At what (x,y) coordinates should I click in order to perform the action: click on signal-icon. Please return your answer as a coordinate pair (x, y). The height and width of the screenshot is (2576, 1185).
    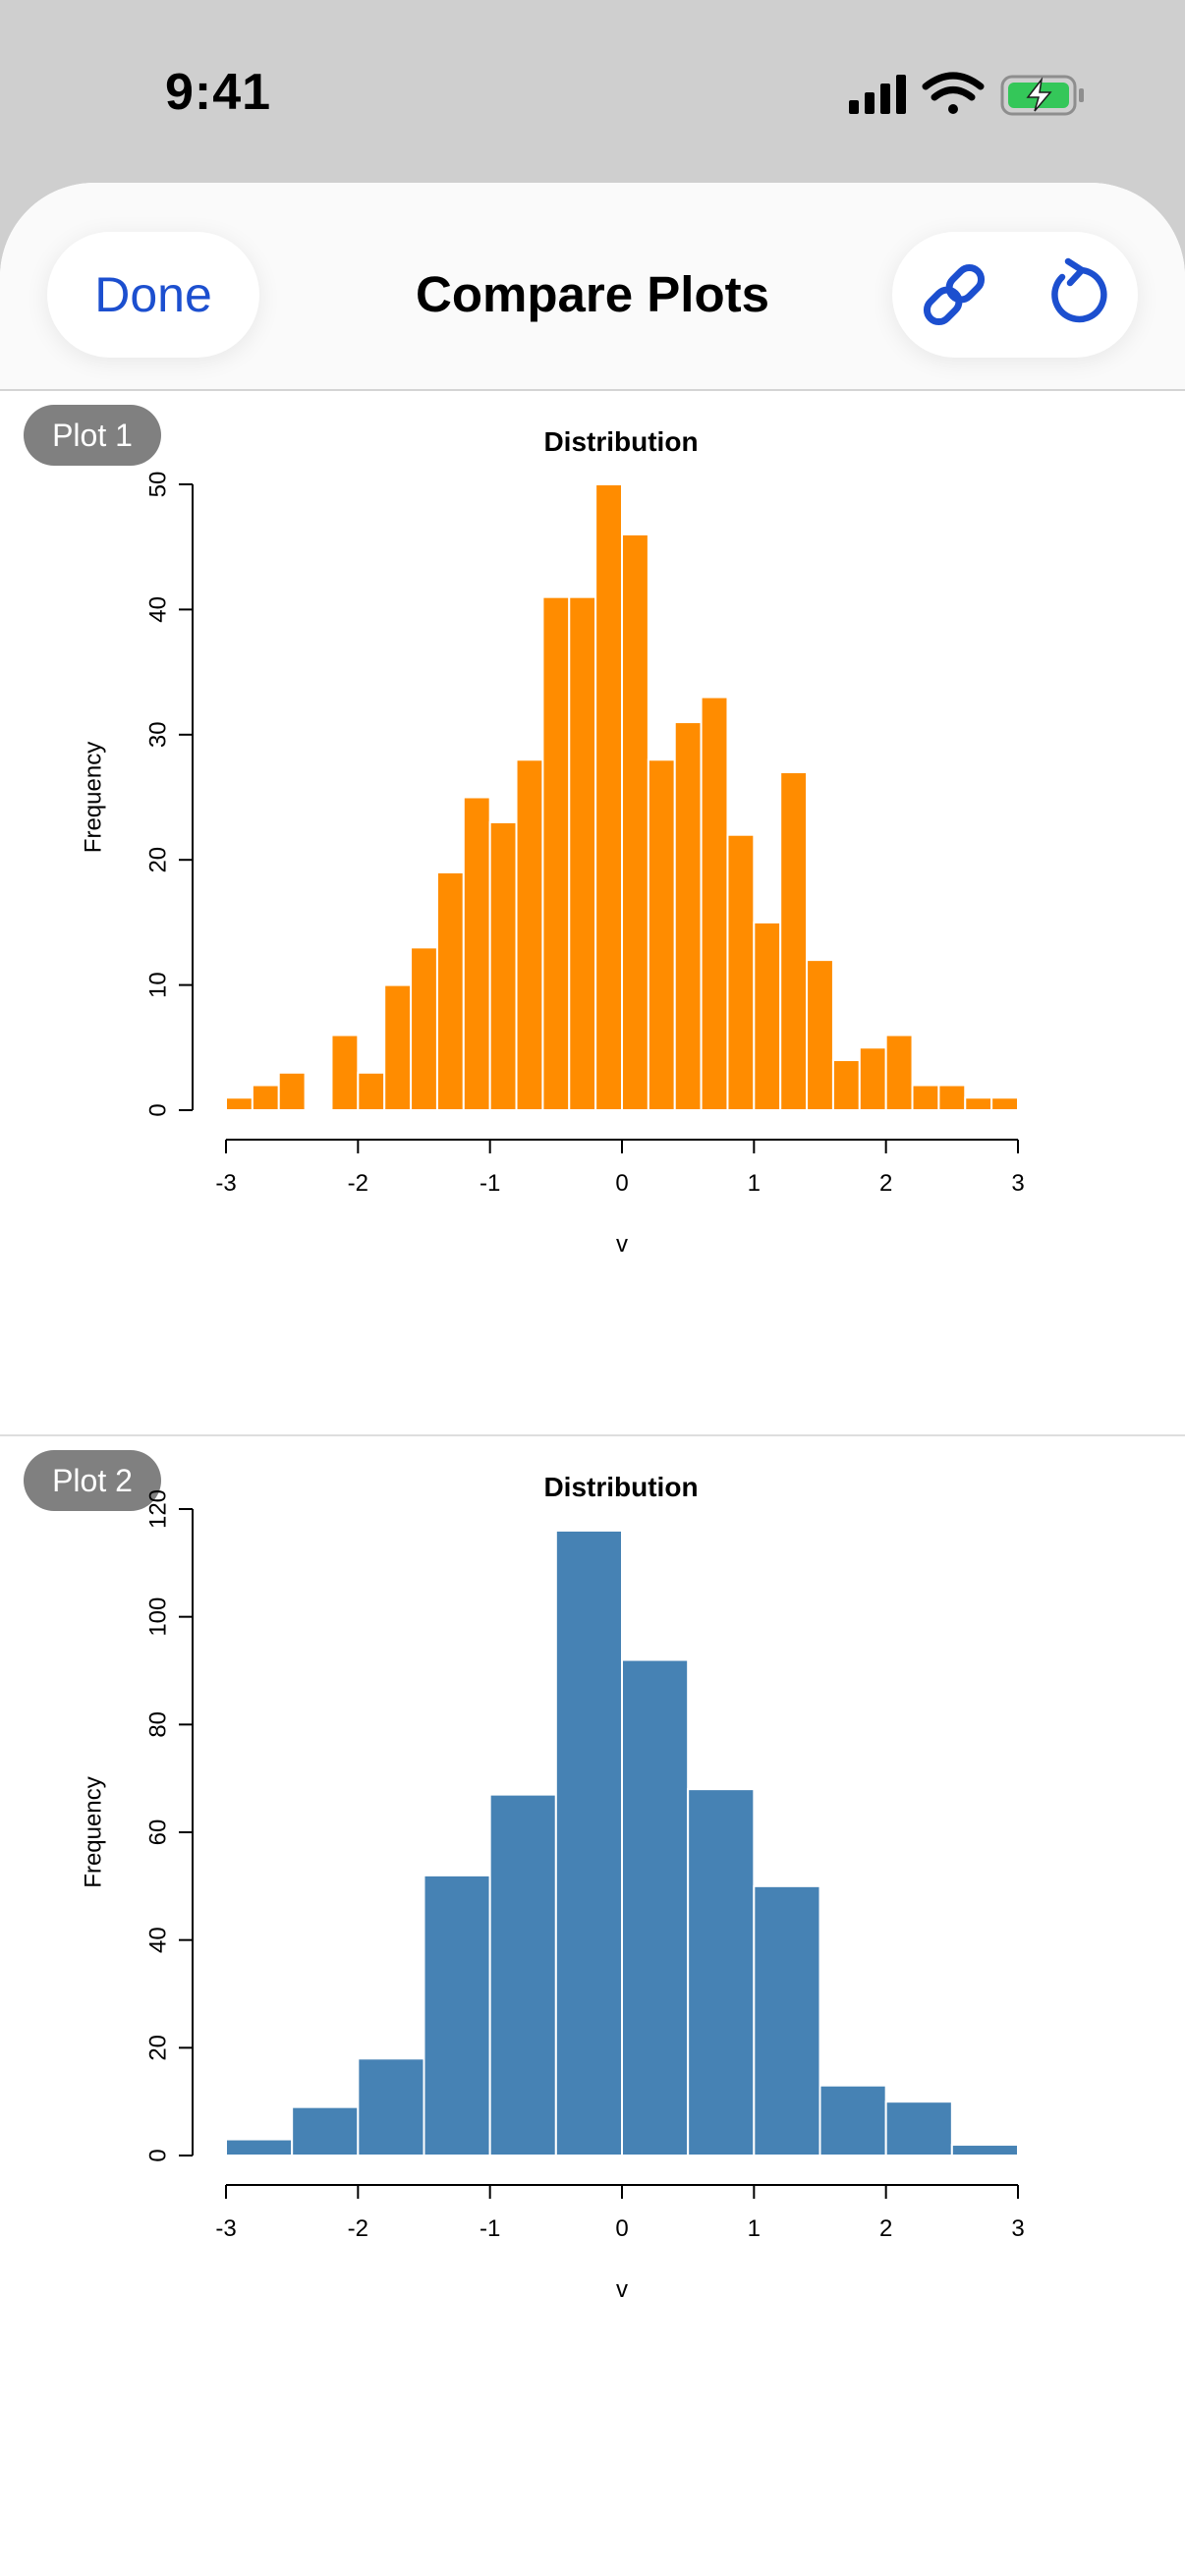
    Looking at the image, I should click on (878, 94).